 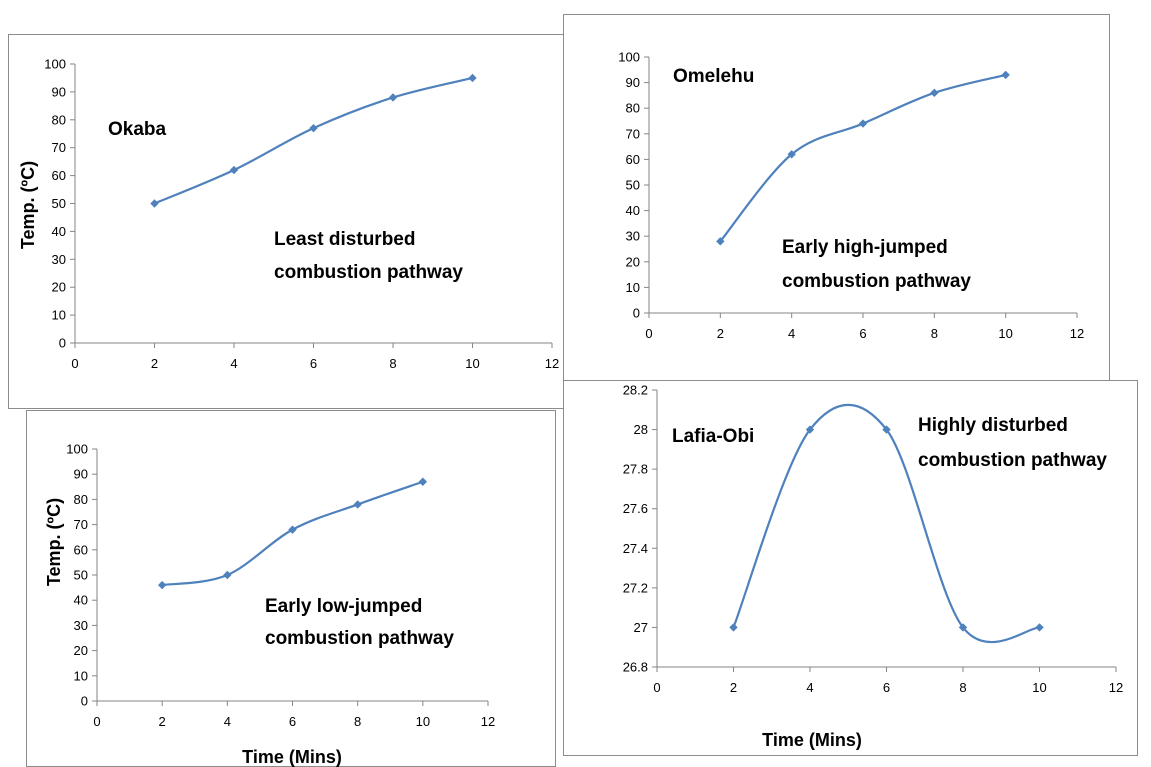 What do you see at coordinates (84, 701) in the screenshot?
I see `early-low-y-tick-label: 0` at bounding box center [84, 701].